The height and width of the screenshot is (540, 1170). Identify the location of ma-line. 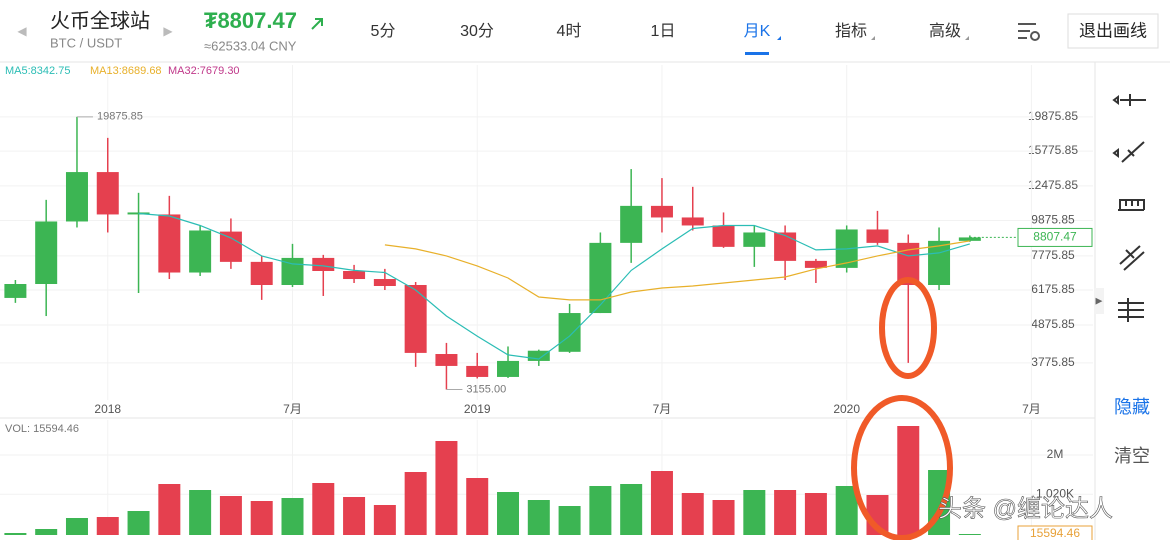
(677, 270).